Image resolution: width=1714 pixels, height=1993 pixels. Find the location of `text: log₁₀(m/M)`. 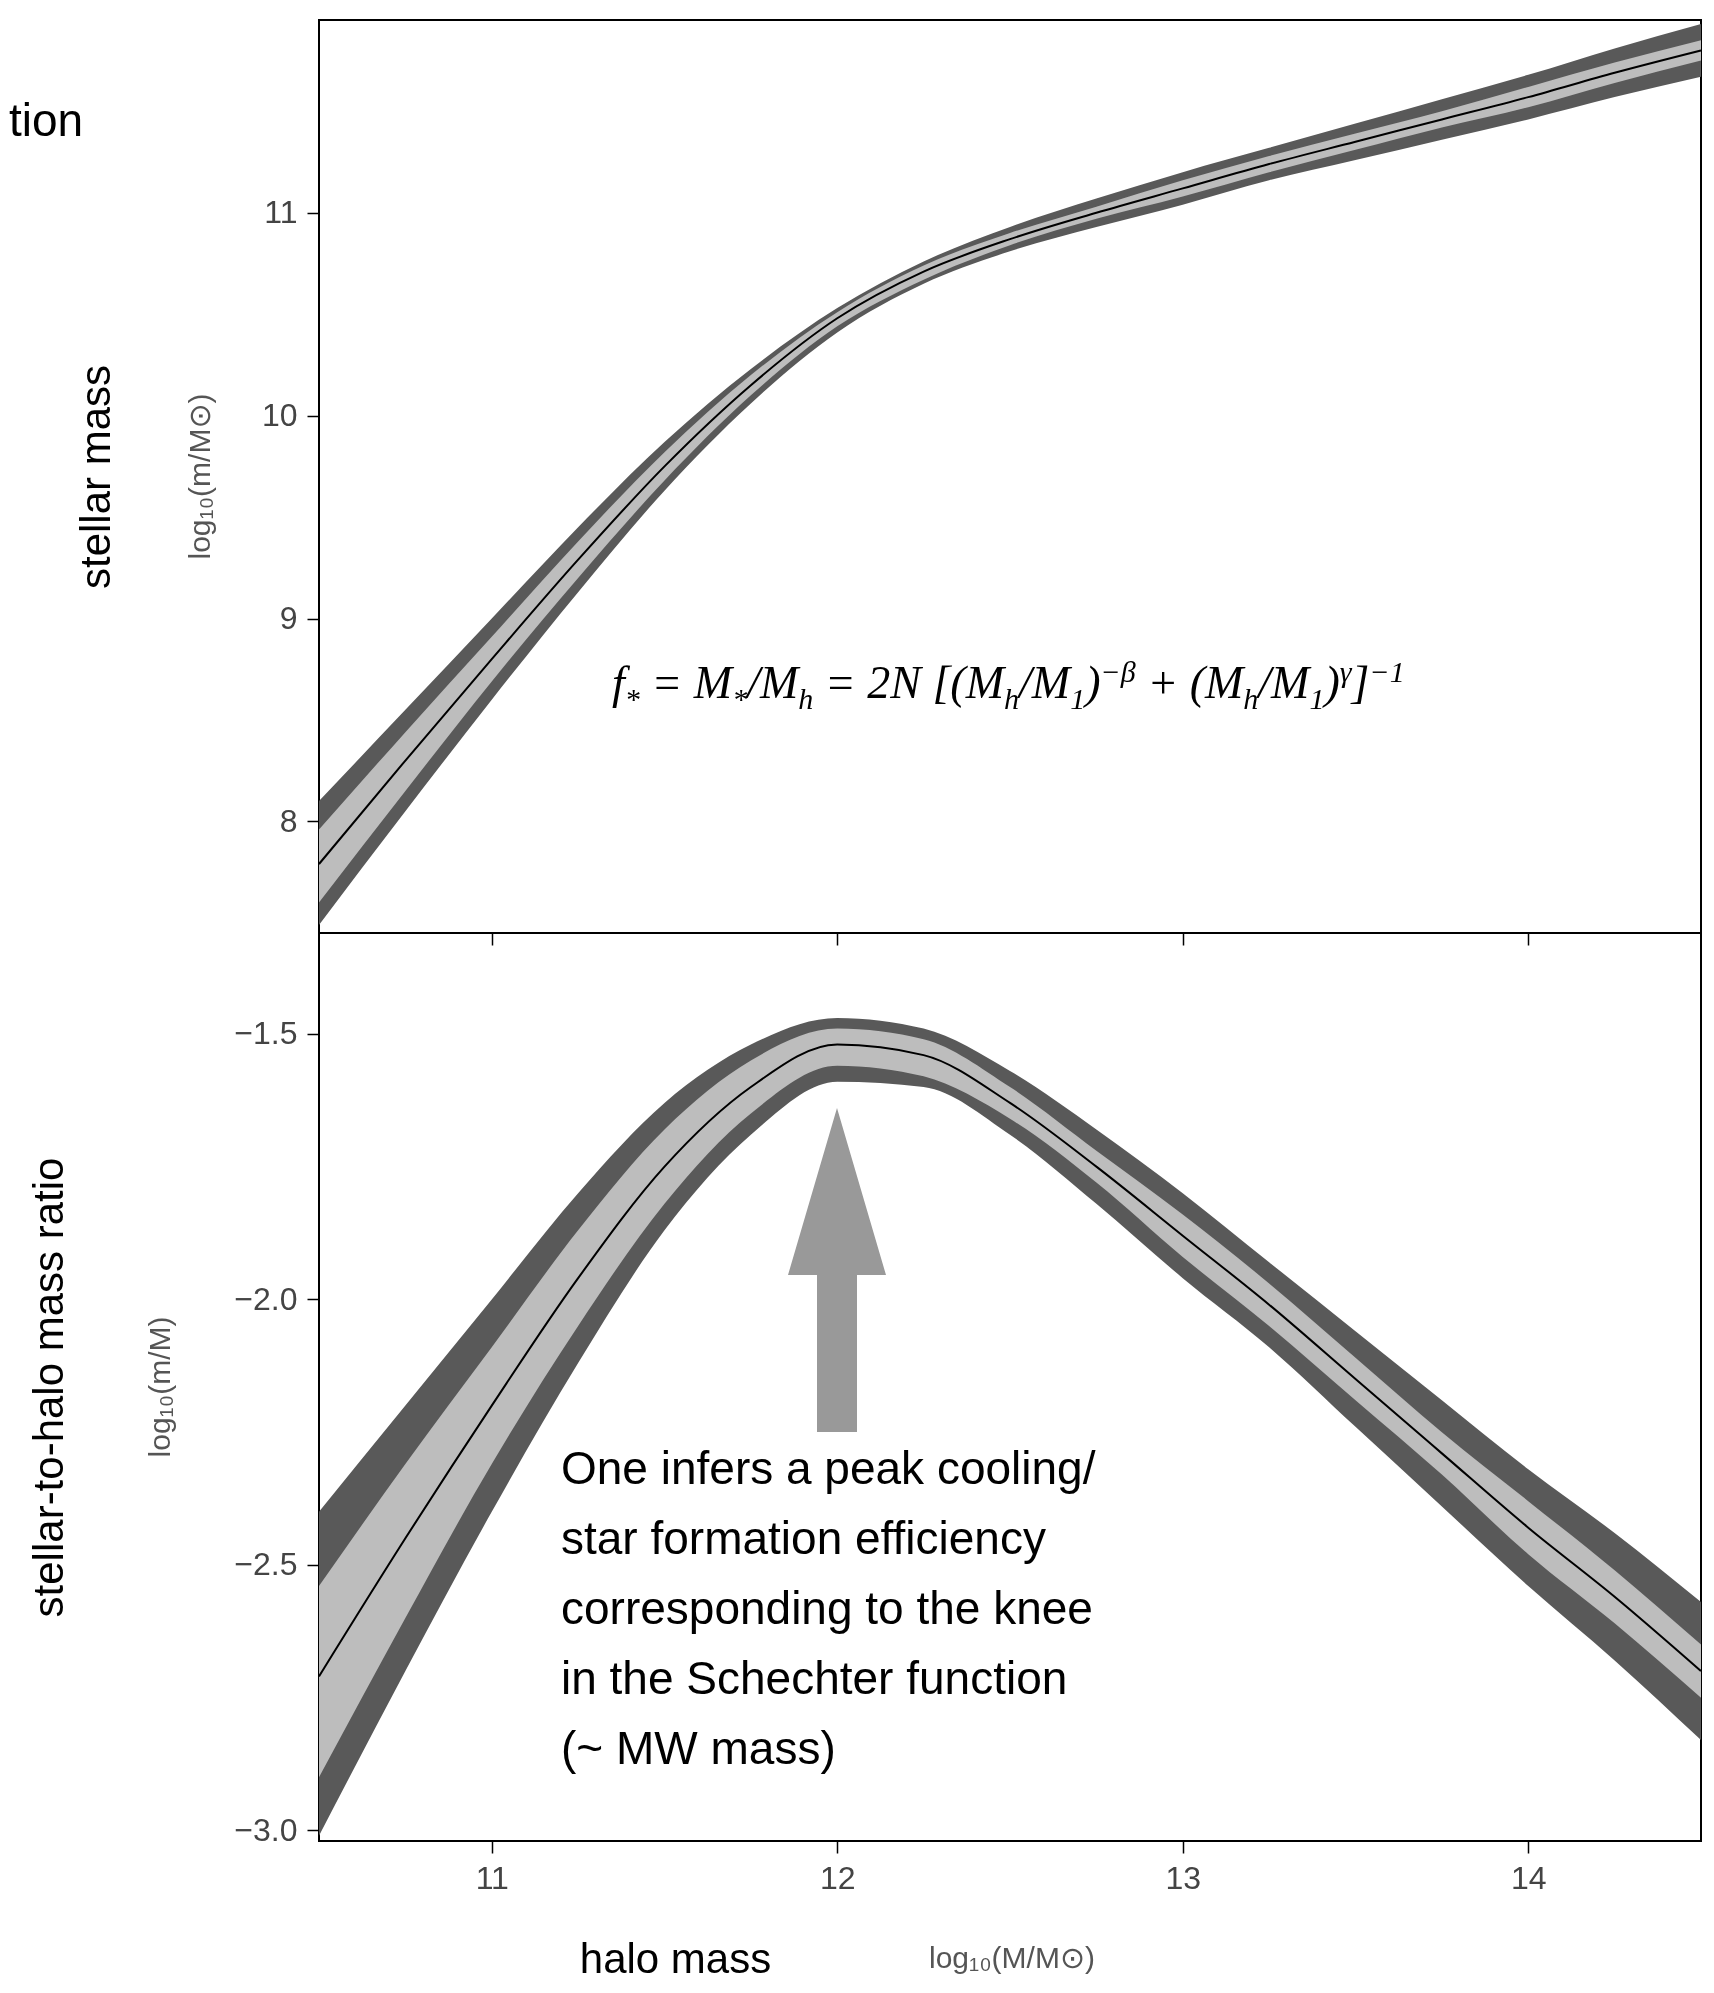

text: log₁₀(m/M) is located at coordinates (159, 1387).